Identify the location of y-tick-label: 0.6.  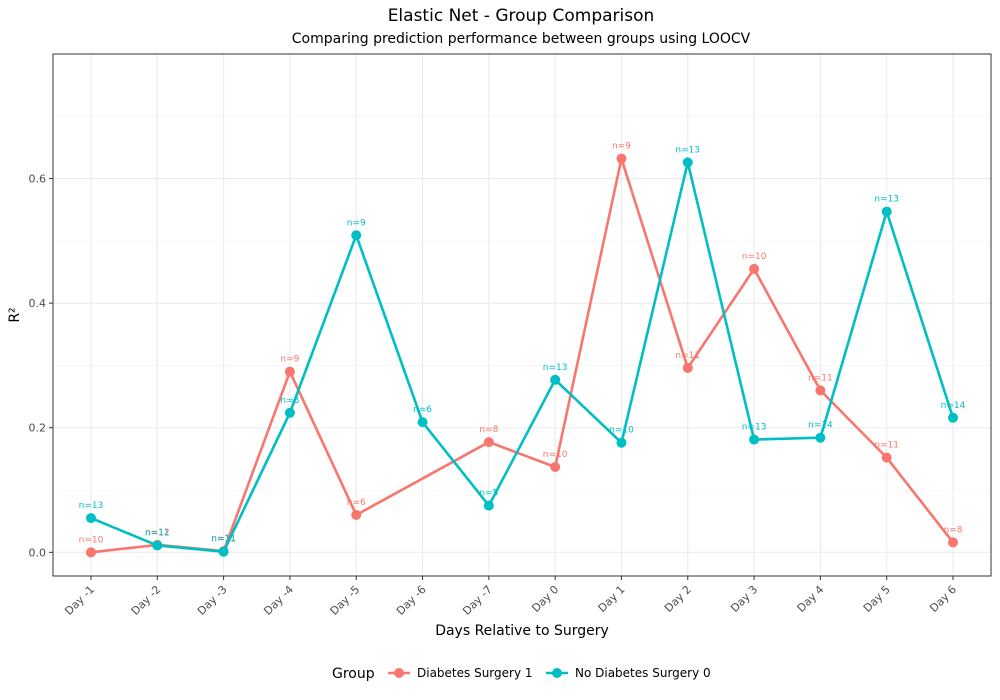
(38, 179).